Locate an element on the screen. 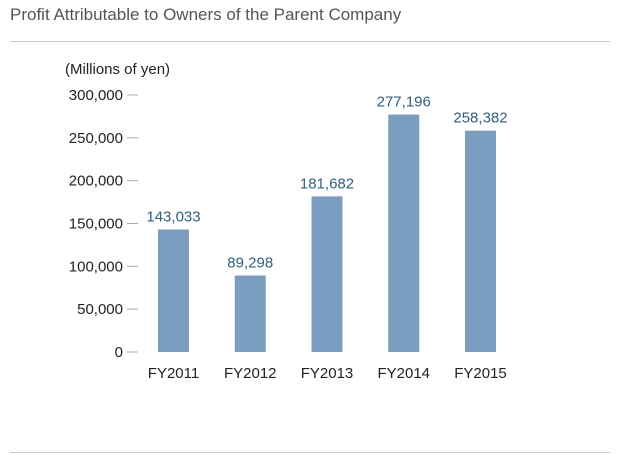 The height and width of the screenshot is (455, 622). data-label: 143,033 is located at coordinates (173, 216).